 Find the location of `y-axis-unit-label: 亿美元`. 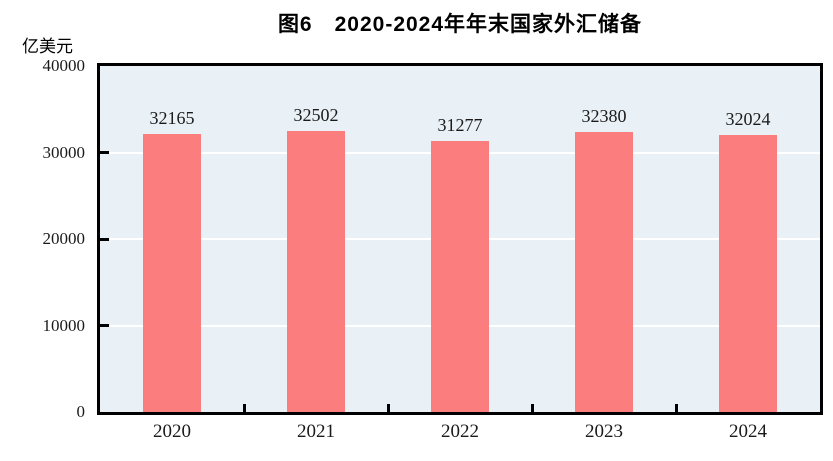

y-axis-unit-label: 亿美元 is located at coordinates (47, 46).